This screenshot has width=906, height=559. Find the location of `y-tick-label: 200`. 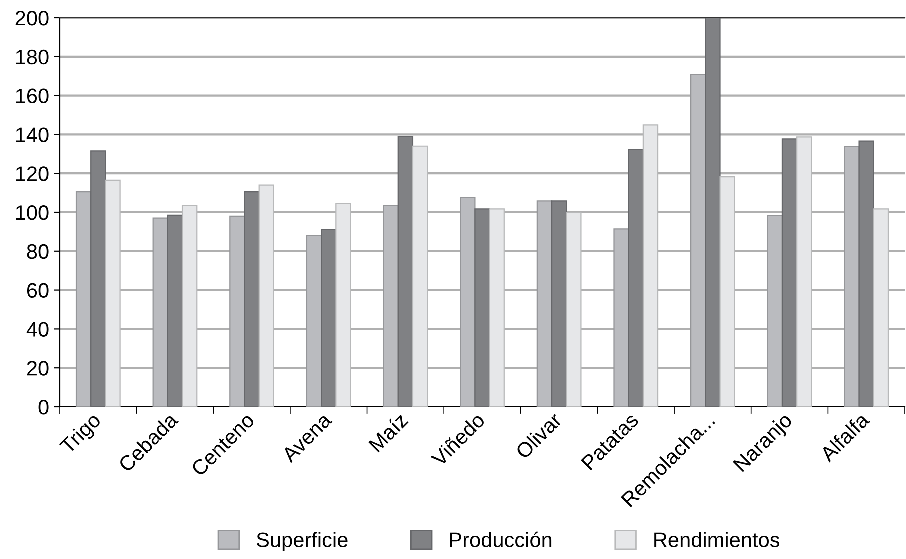

y-tick-label: 200 is located at coordinates (32, 18).